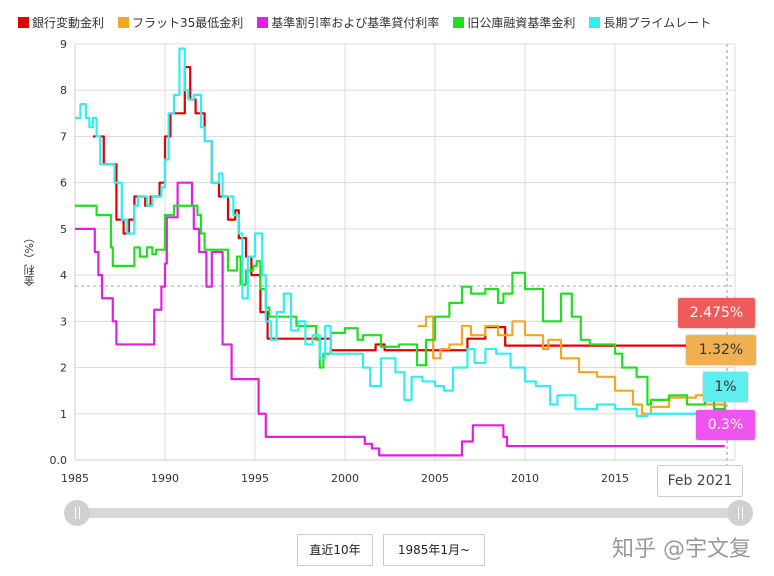 The height and width of the screenshot is (576, 774). Describe the element at coordinates (700, 481) in the screenshot. I see `hover-date-label: Feb 2021` at that location.